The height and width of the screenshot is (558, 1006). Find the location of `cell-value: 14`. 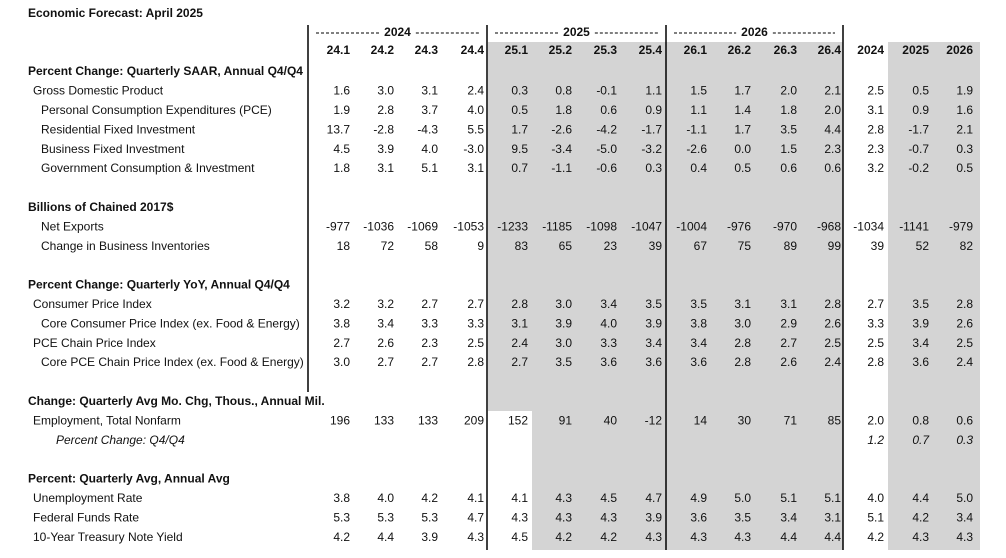

cell-value: 14 is located at coordinates (701, 420).